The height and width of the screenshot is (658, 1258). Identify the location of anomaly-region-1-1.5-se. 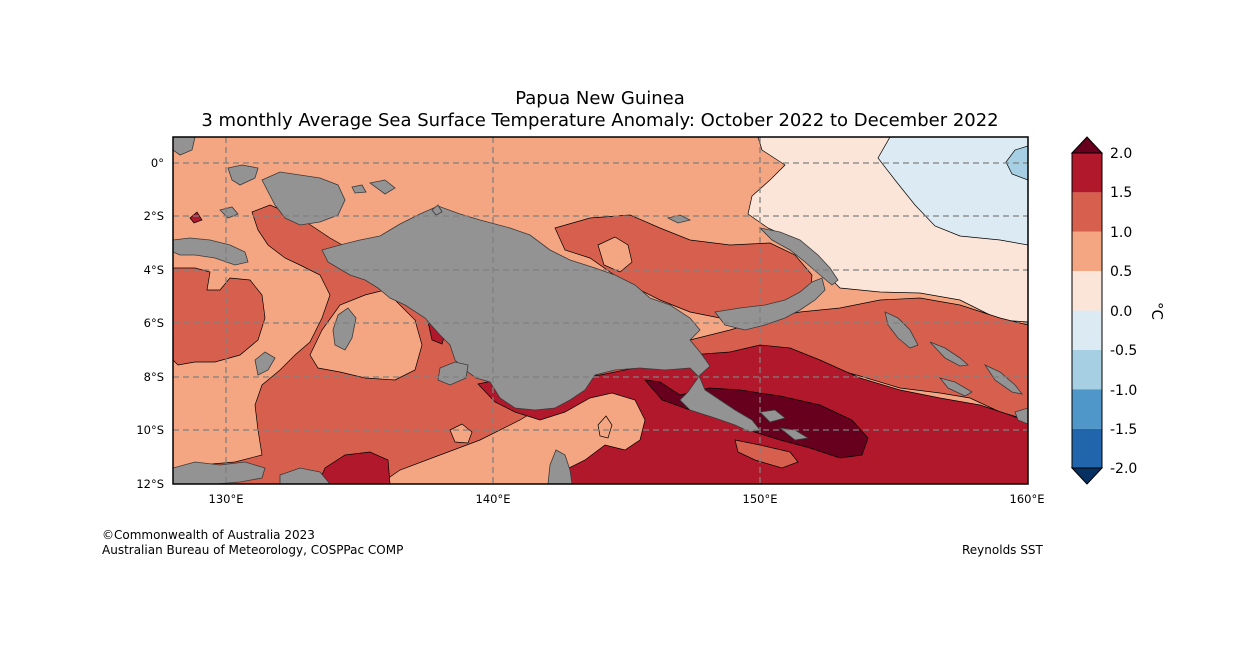
(766, 454).